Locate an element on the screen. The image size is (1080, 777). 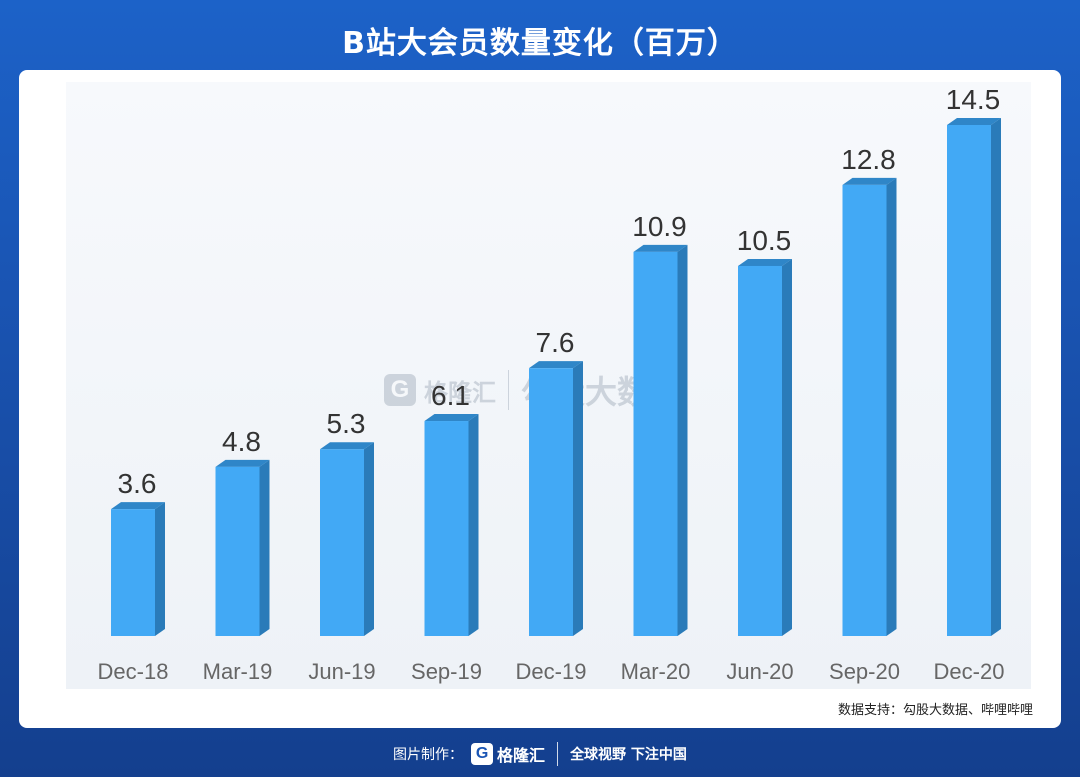
data-label: 3.6 is located at coordinates (137, 483).